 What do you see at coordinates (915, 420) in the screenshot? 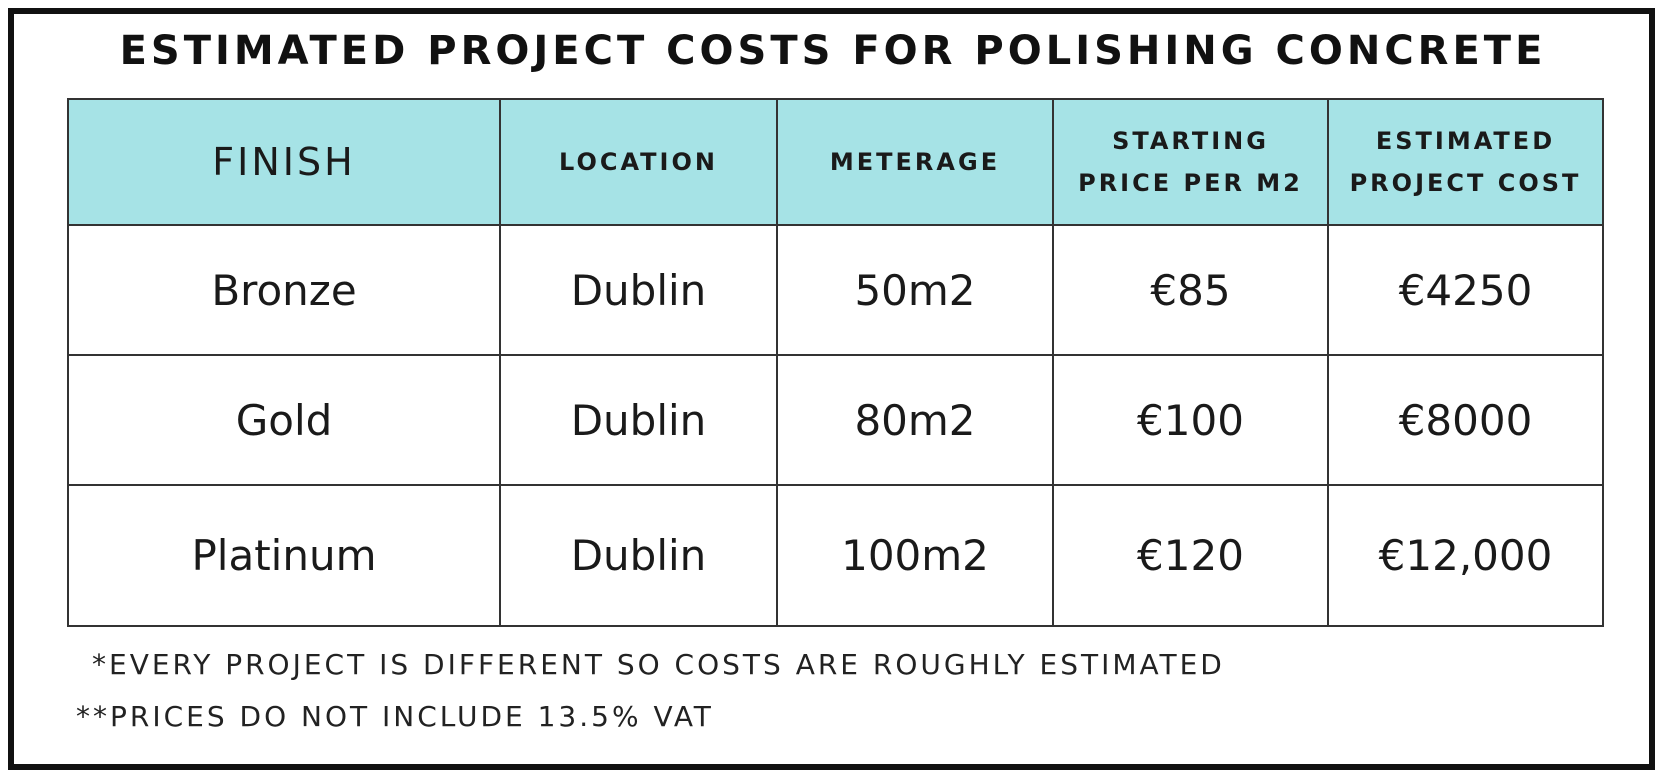
I see `cell: 80m2` at bounding box center [915, 420].